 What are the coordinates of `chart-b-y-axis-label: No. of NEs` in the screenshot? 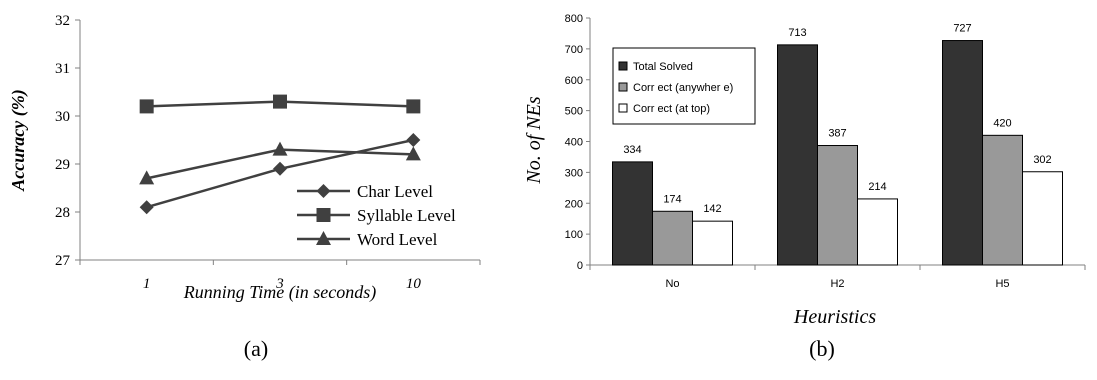 It's located at (534, 140).